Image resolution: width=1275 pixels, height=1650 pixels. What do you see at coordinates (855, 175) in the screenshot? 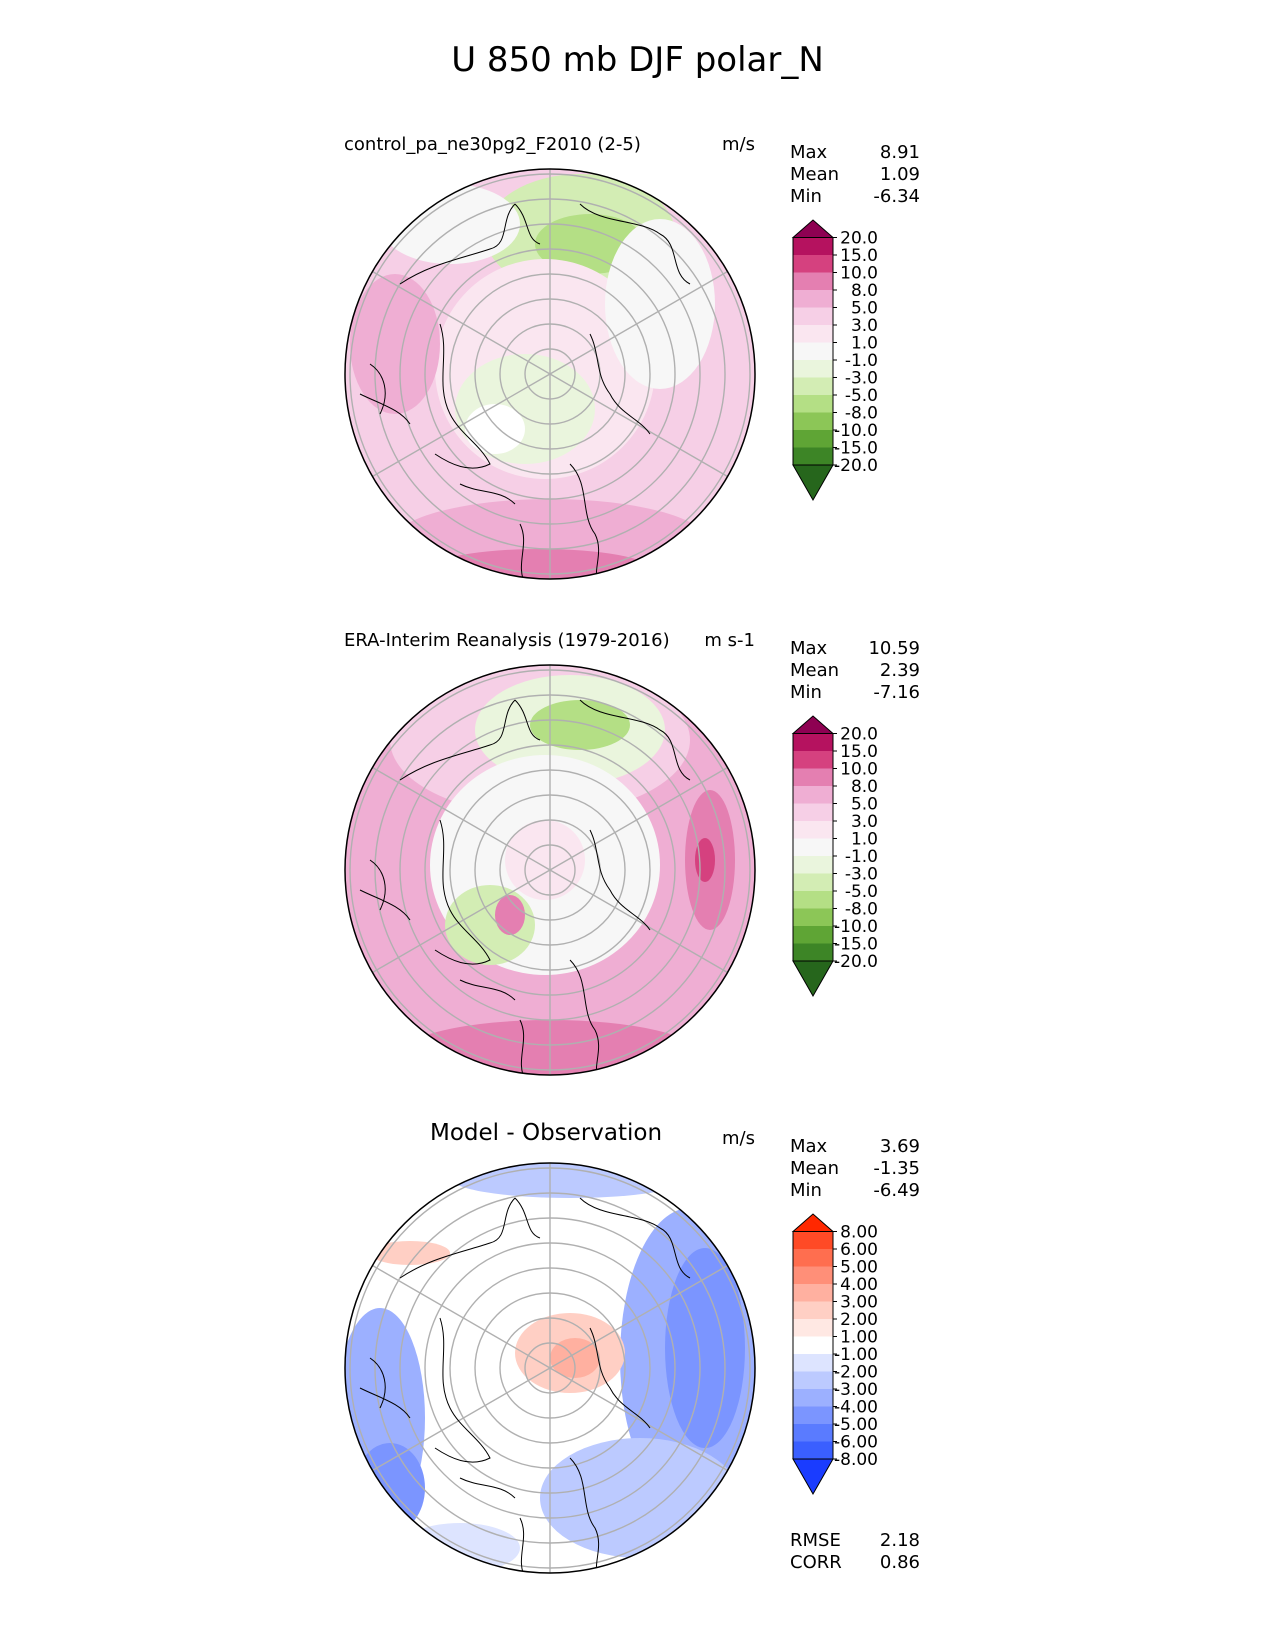
I see `panel-stats: Max 8.91 Mean 1.09 Min -6.34` at bounding box center [855, 175].